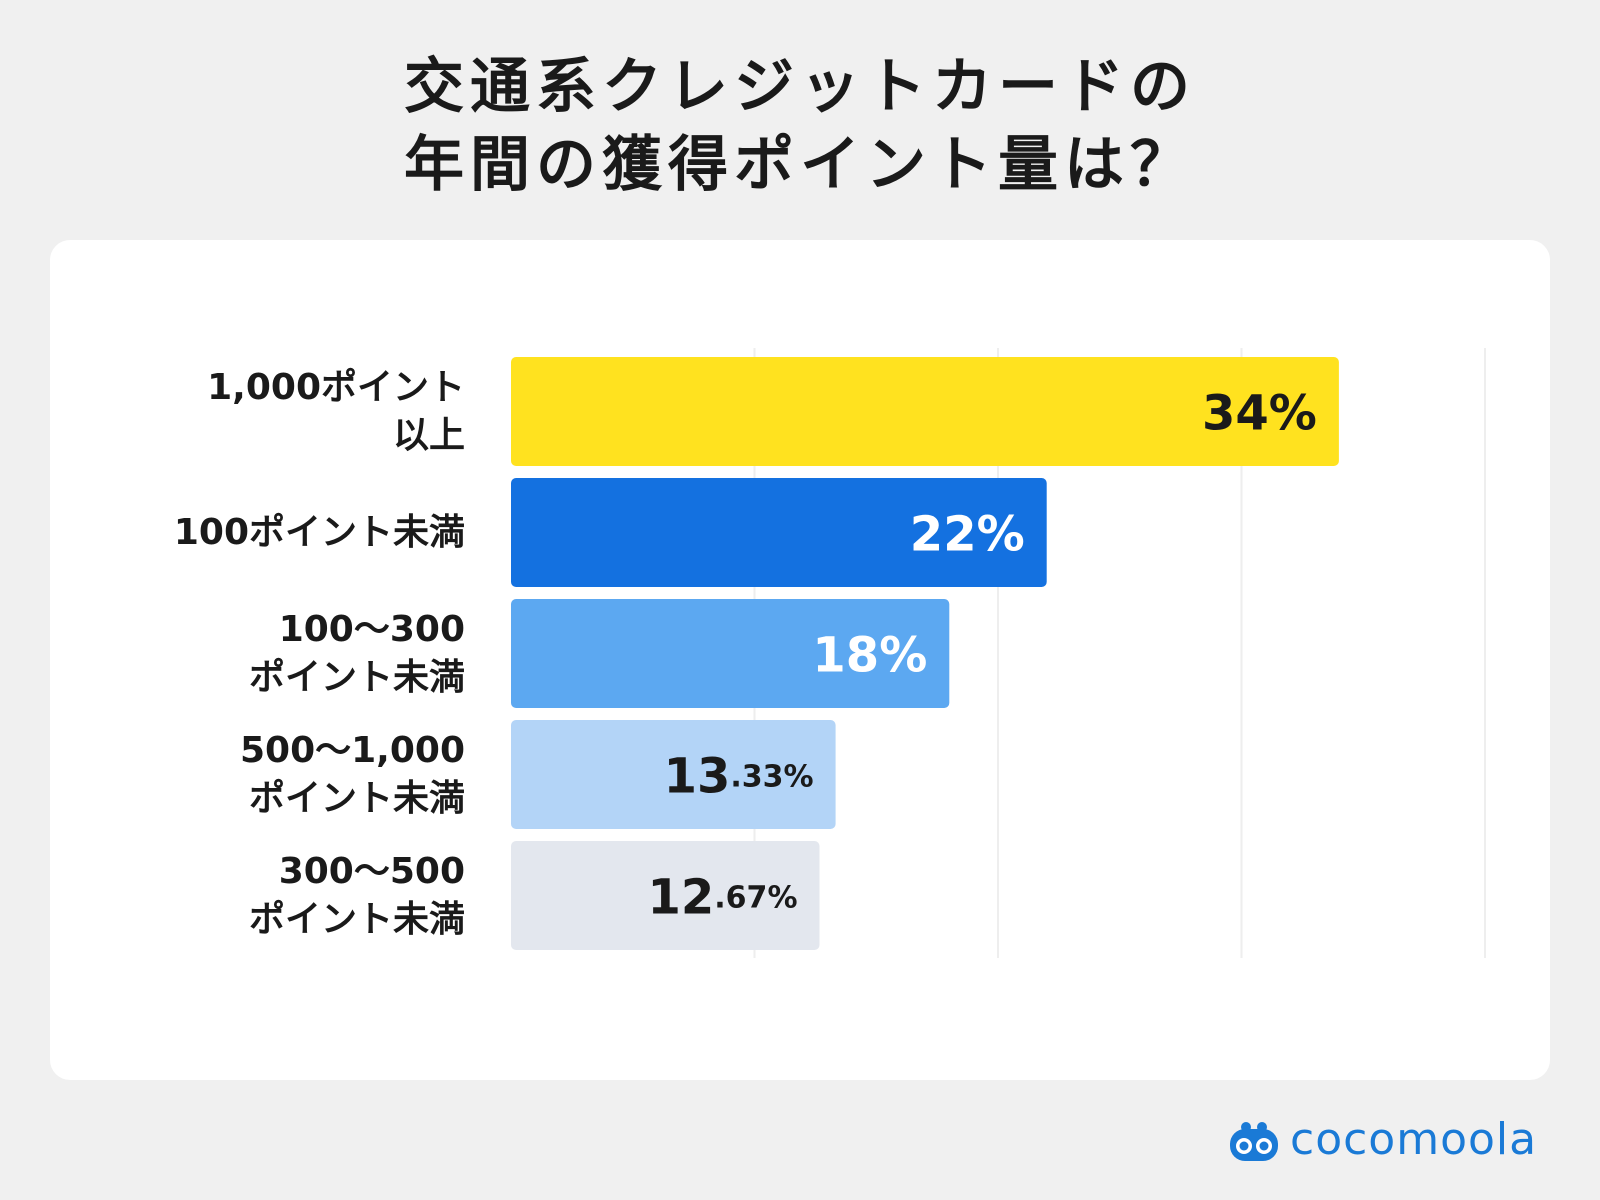  I want to click on value-label: 12.67%, so click(722, 898).